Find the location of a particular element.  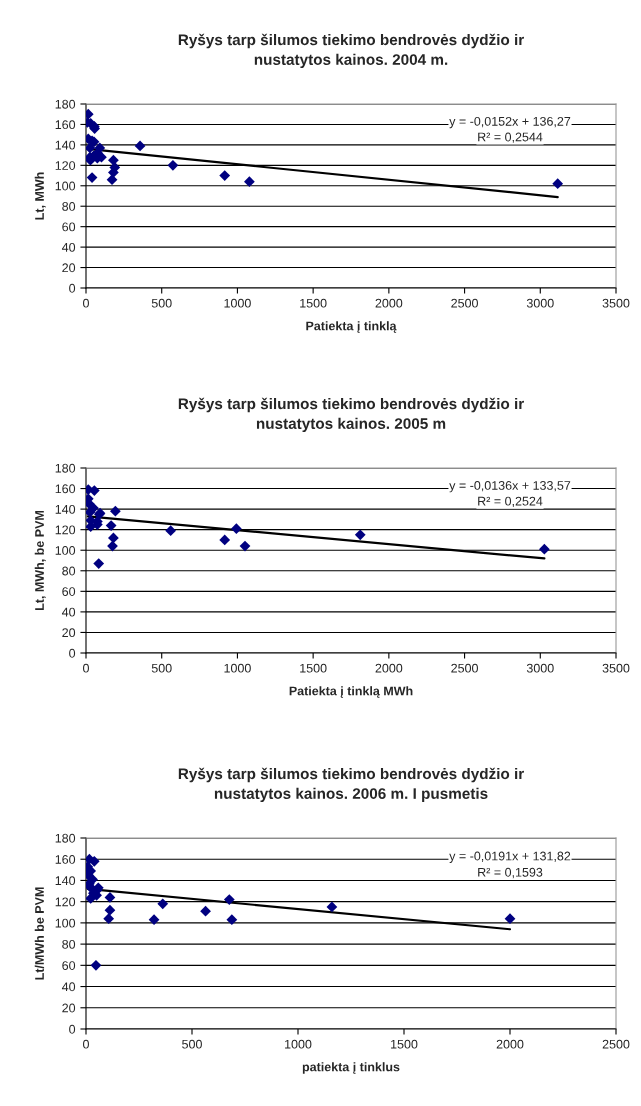

annotation: y = -0,0152x + 136,27 is located at coordinates (510, 122).